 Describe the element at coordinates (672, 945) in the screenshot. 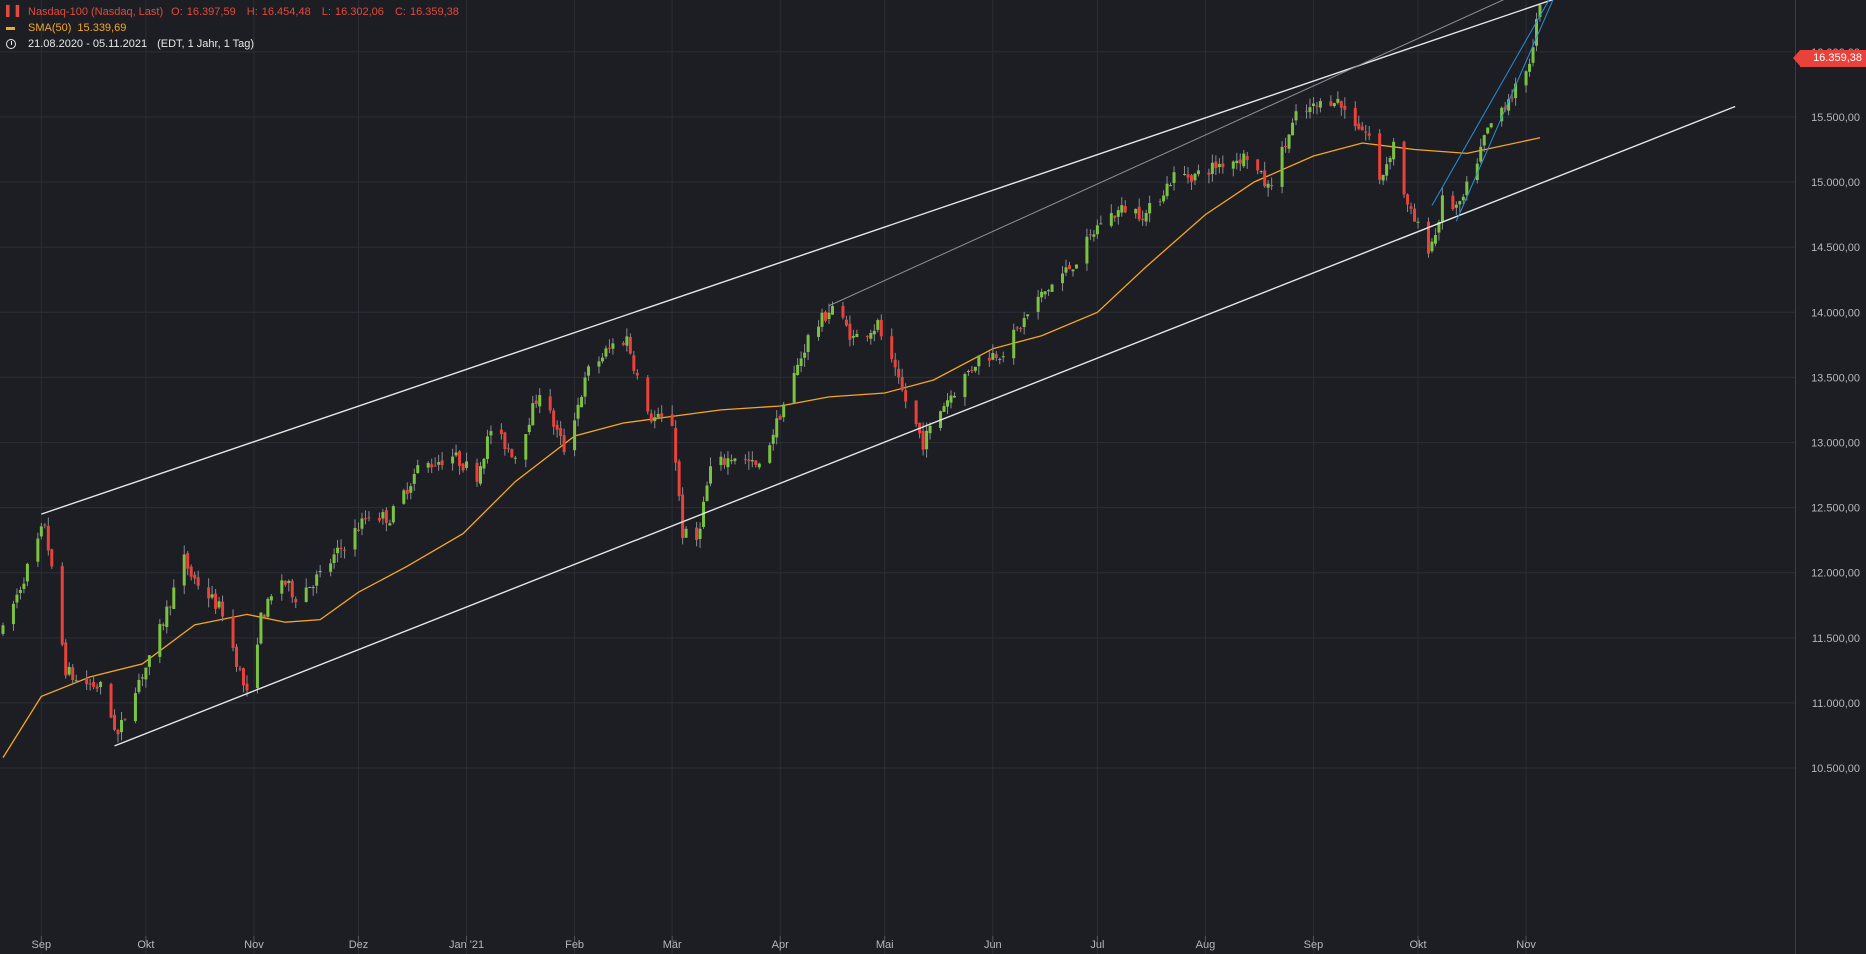

I see `x-tick-label: Mär` at that location.